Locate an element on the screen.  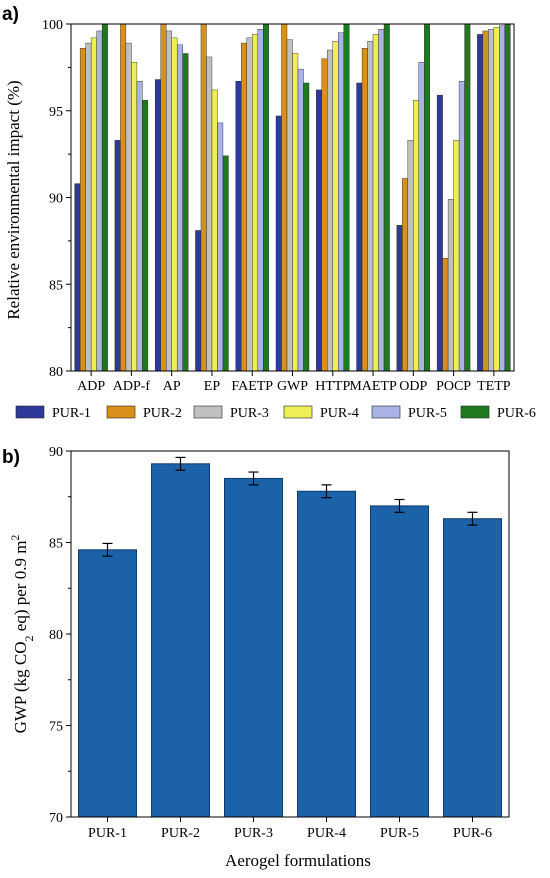
panel-b-x-axis-title: Aerogel formulations is located at coordinates (298, 860).